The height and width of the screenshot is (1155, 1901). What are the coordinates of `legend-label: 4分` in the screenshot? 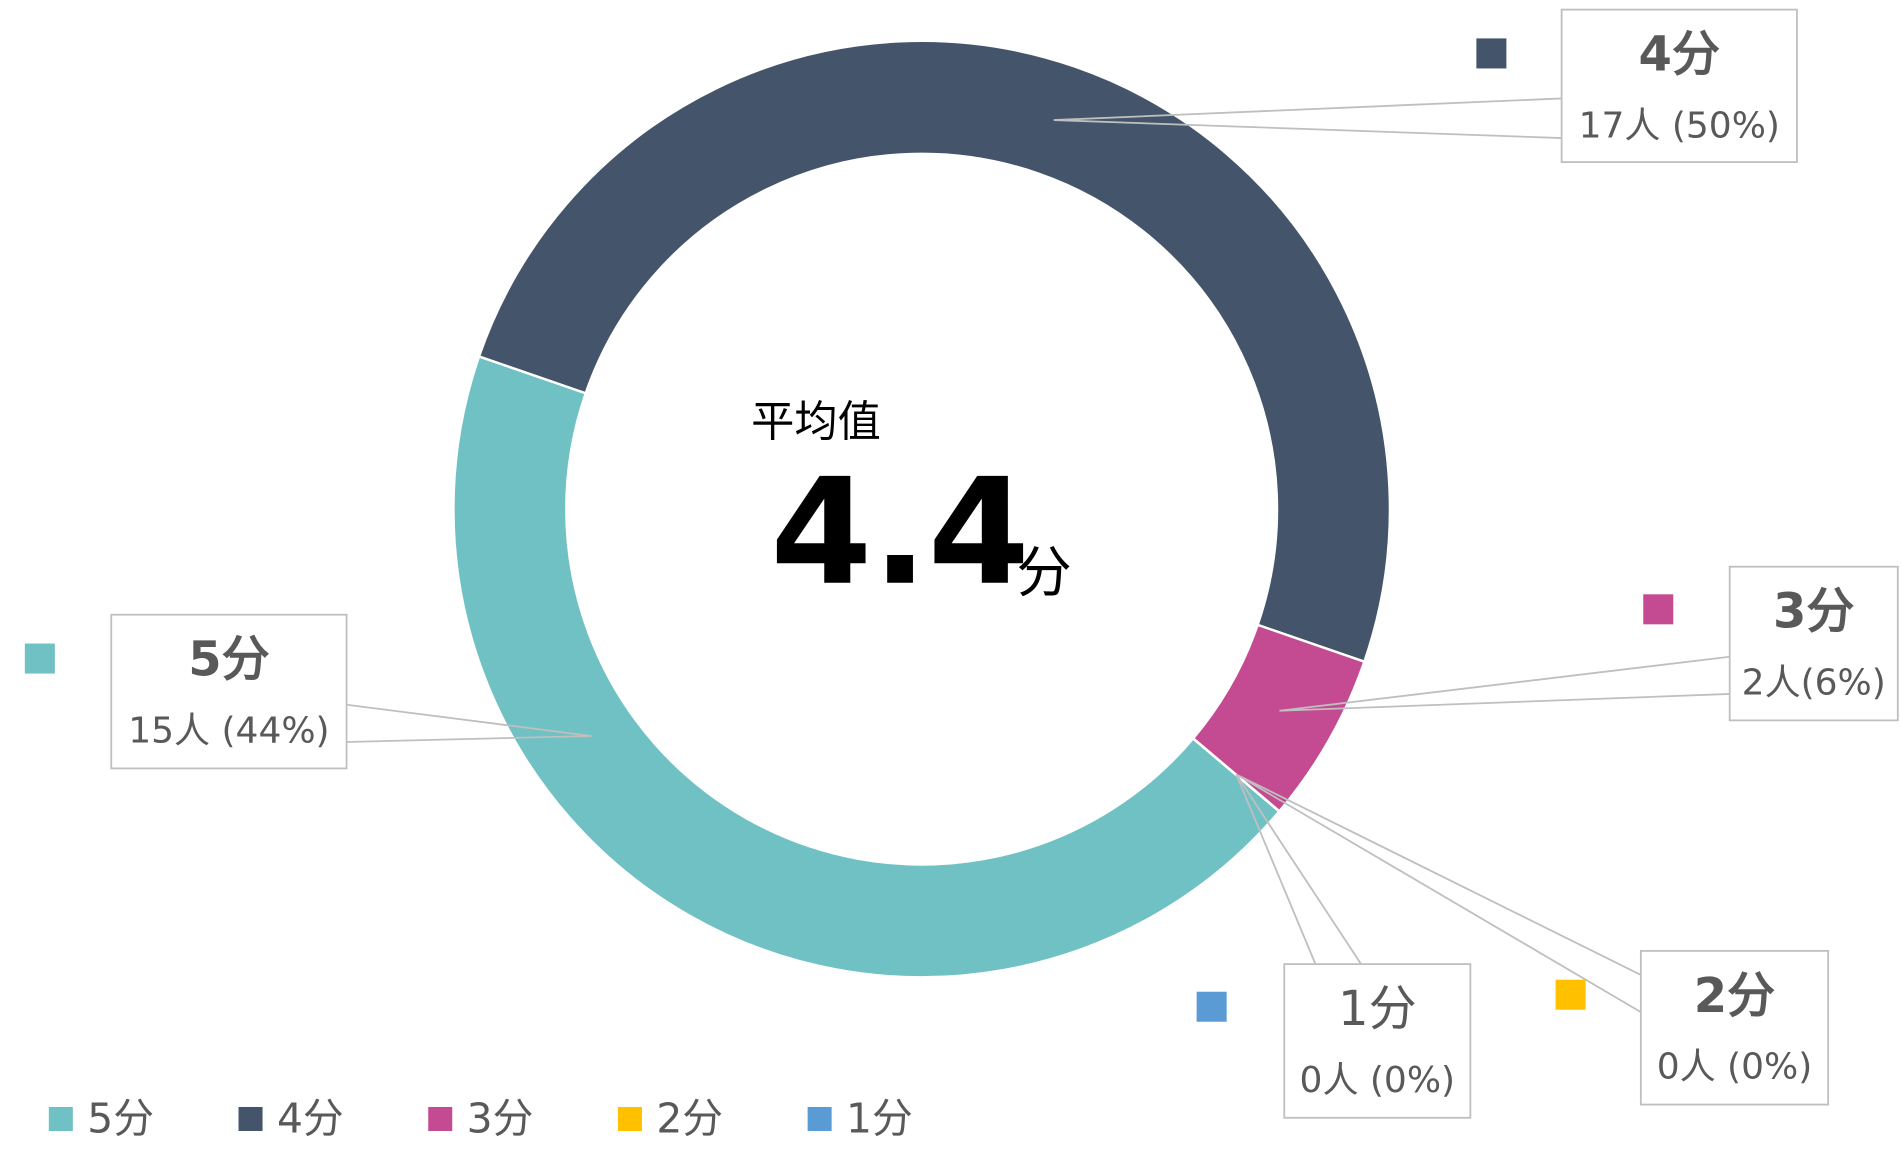 It's located at (310, 1118).